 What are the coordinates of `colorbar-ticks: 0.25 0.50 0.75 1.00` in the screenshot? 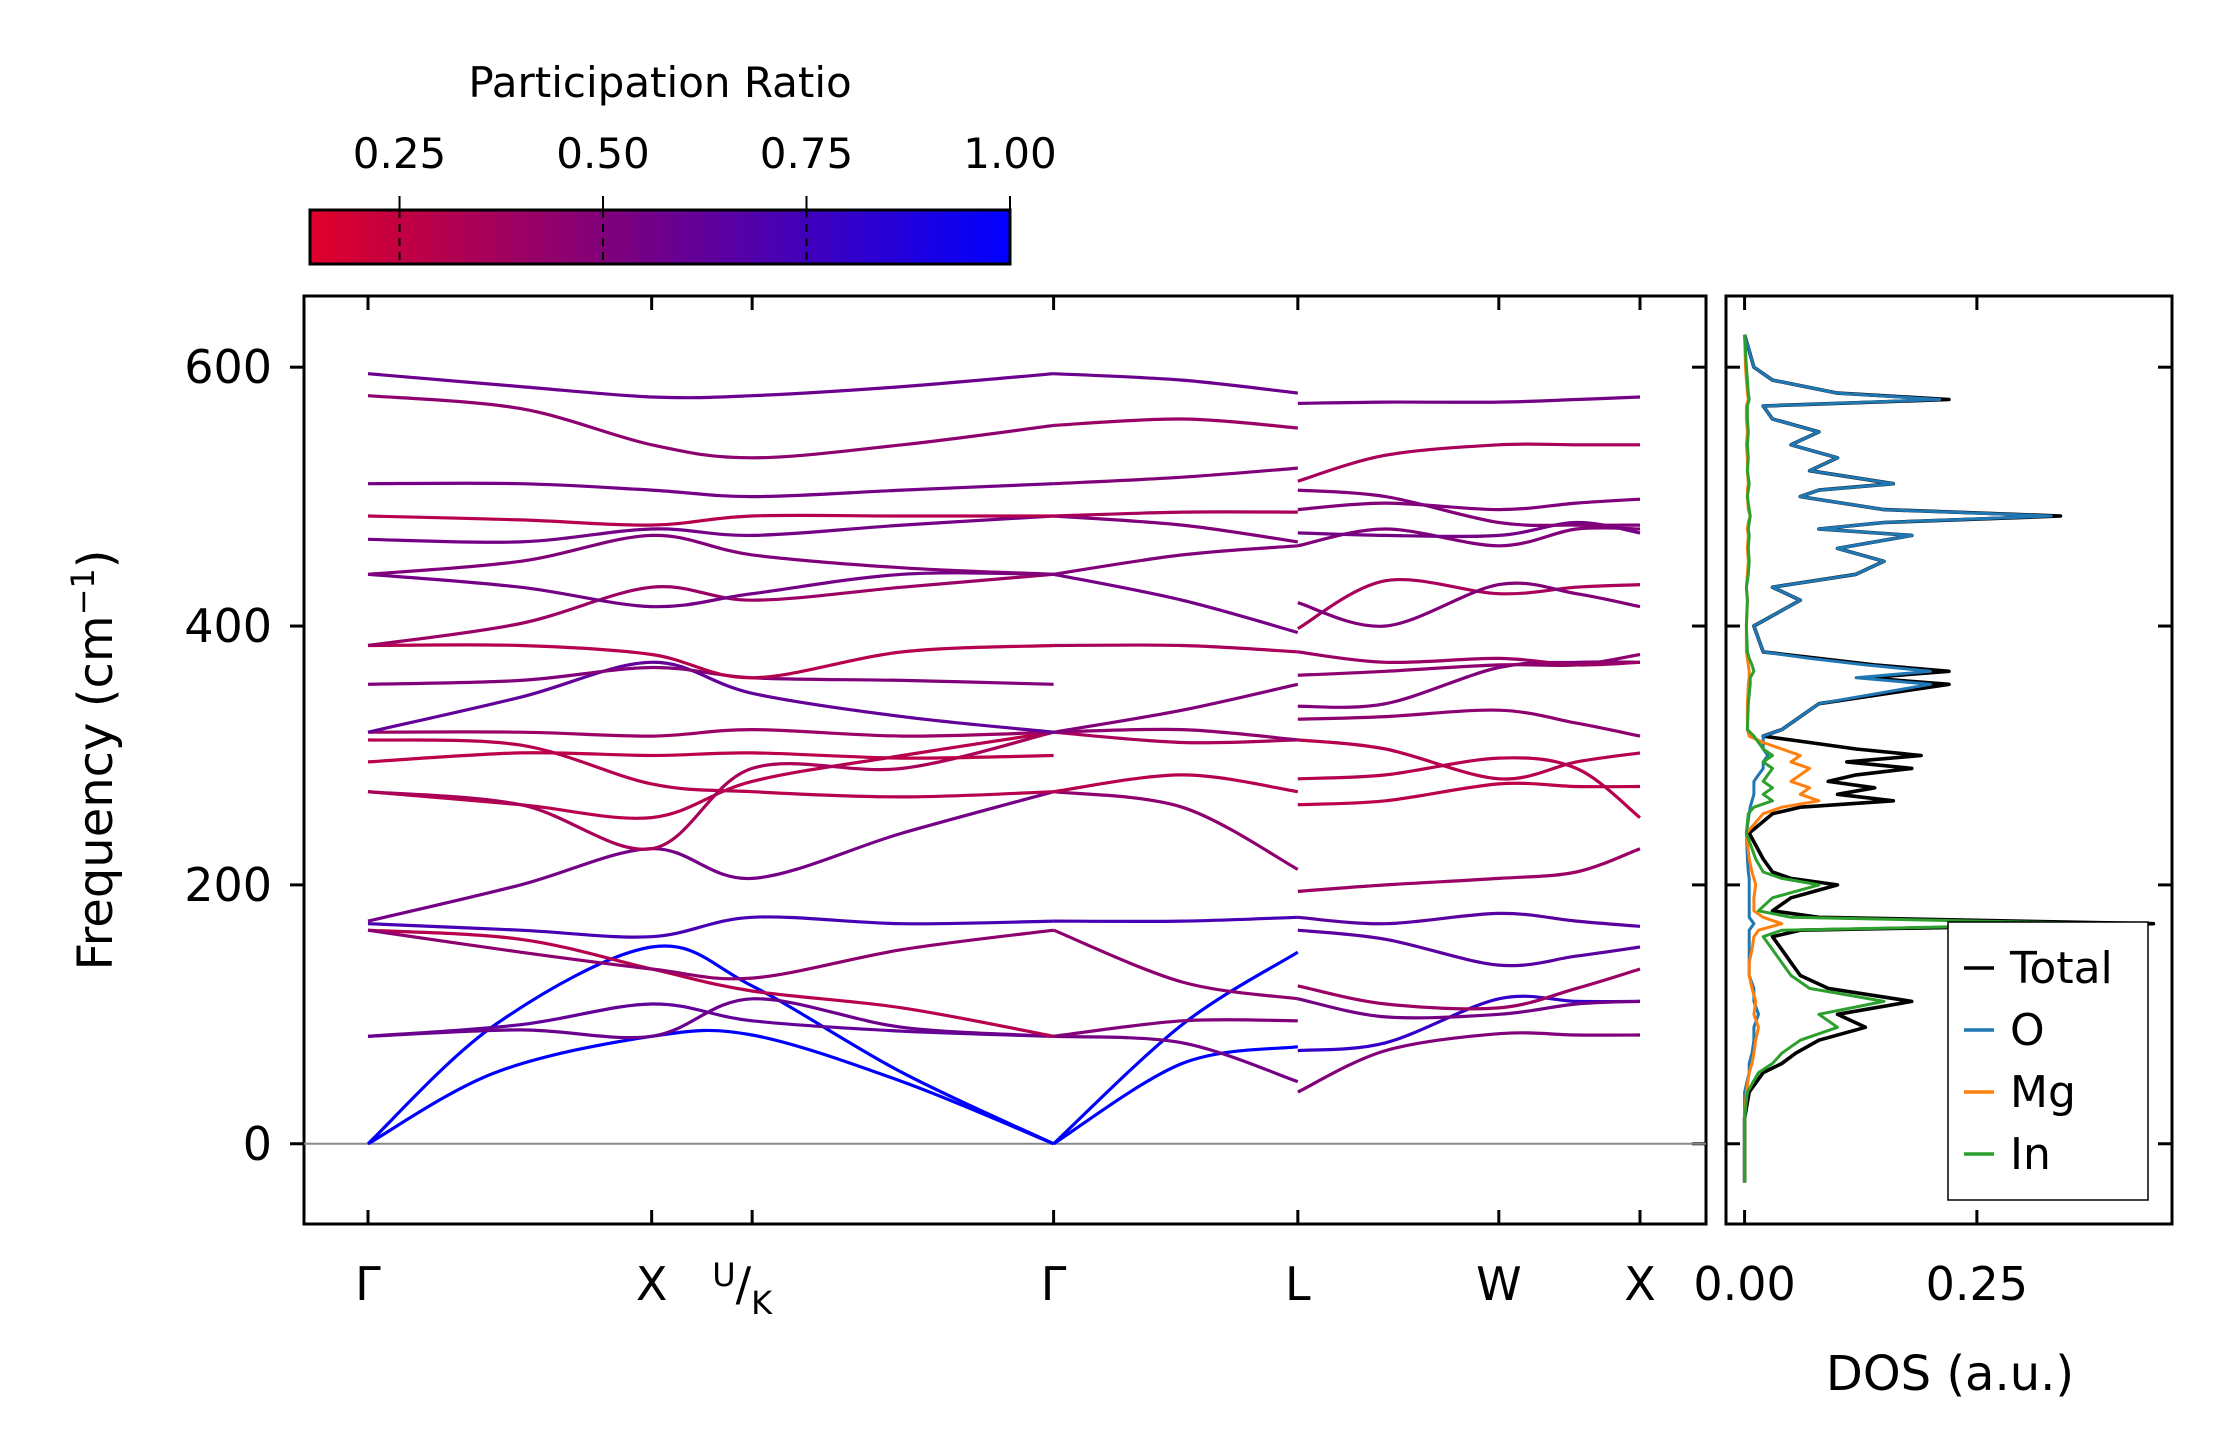 It's located at (705, 196).